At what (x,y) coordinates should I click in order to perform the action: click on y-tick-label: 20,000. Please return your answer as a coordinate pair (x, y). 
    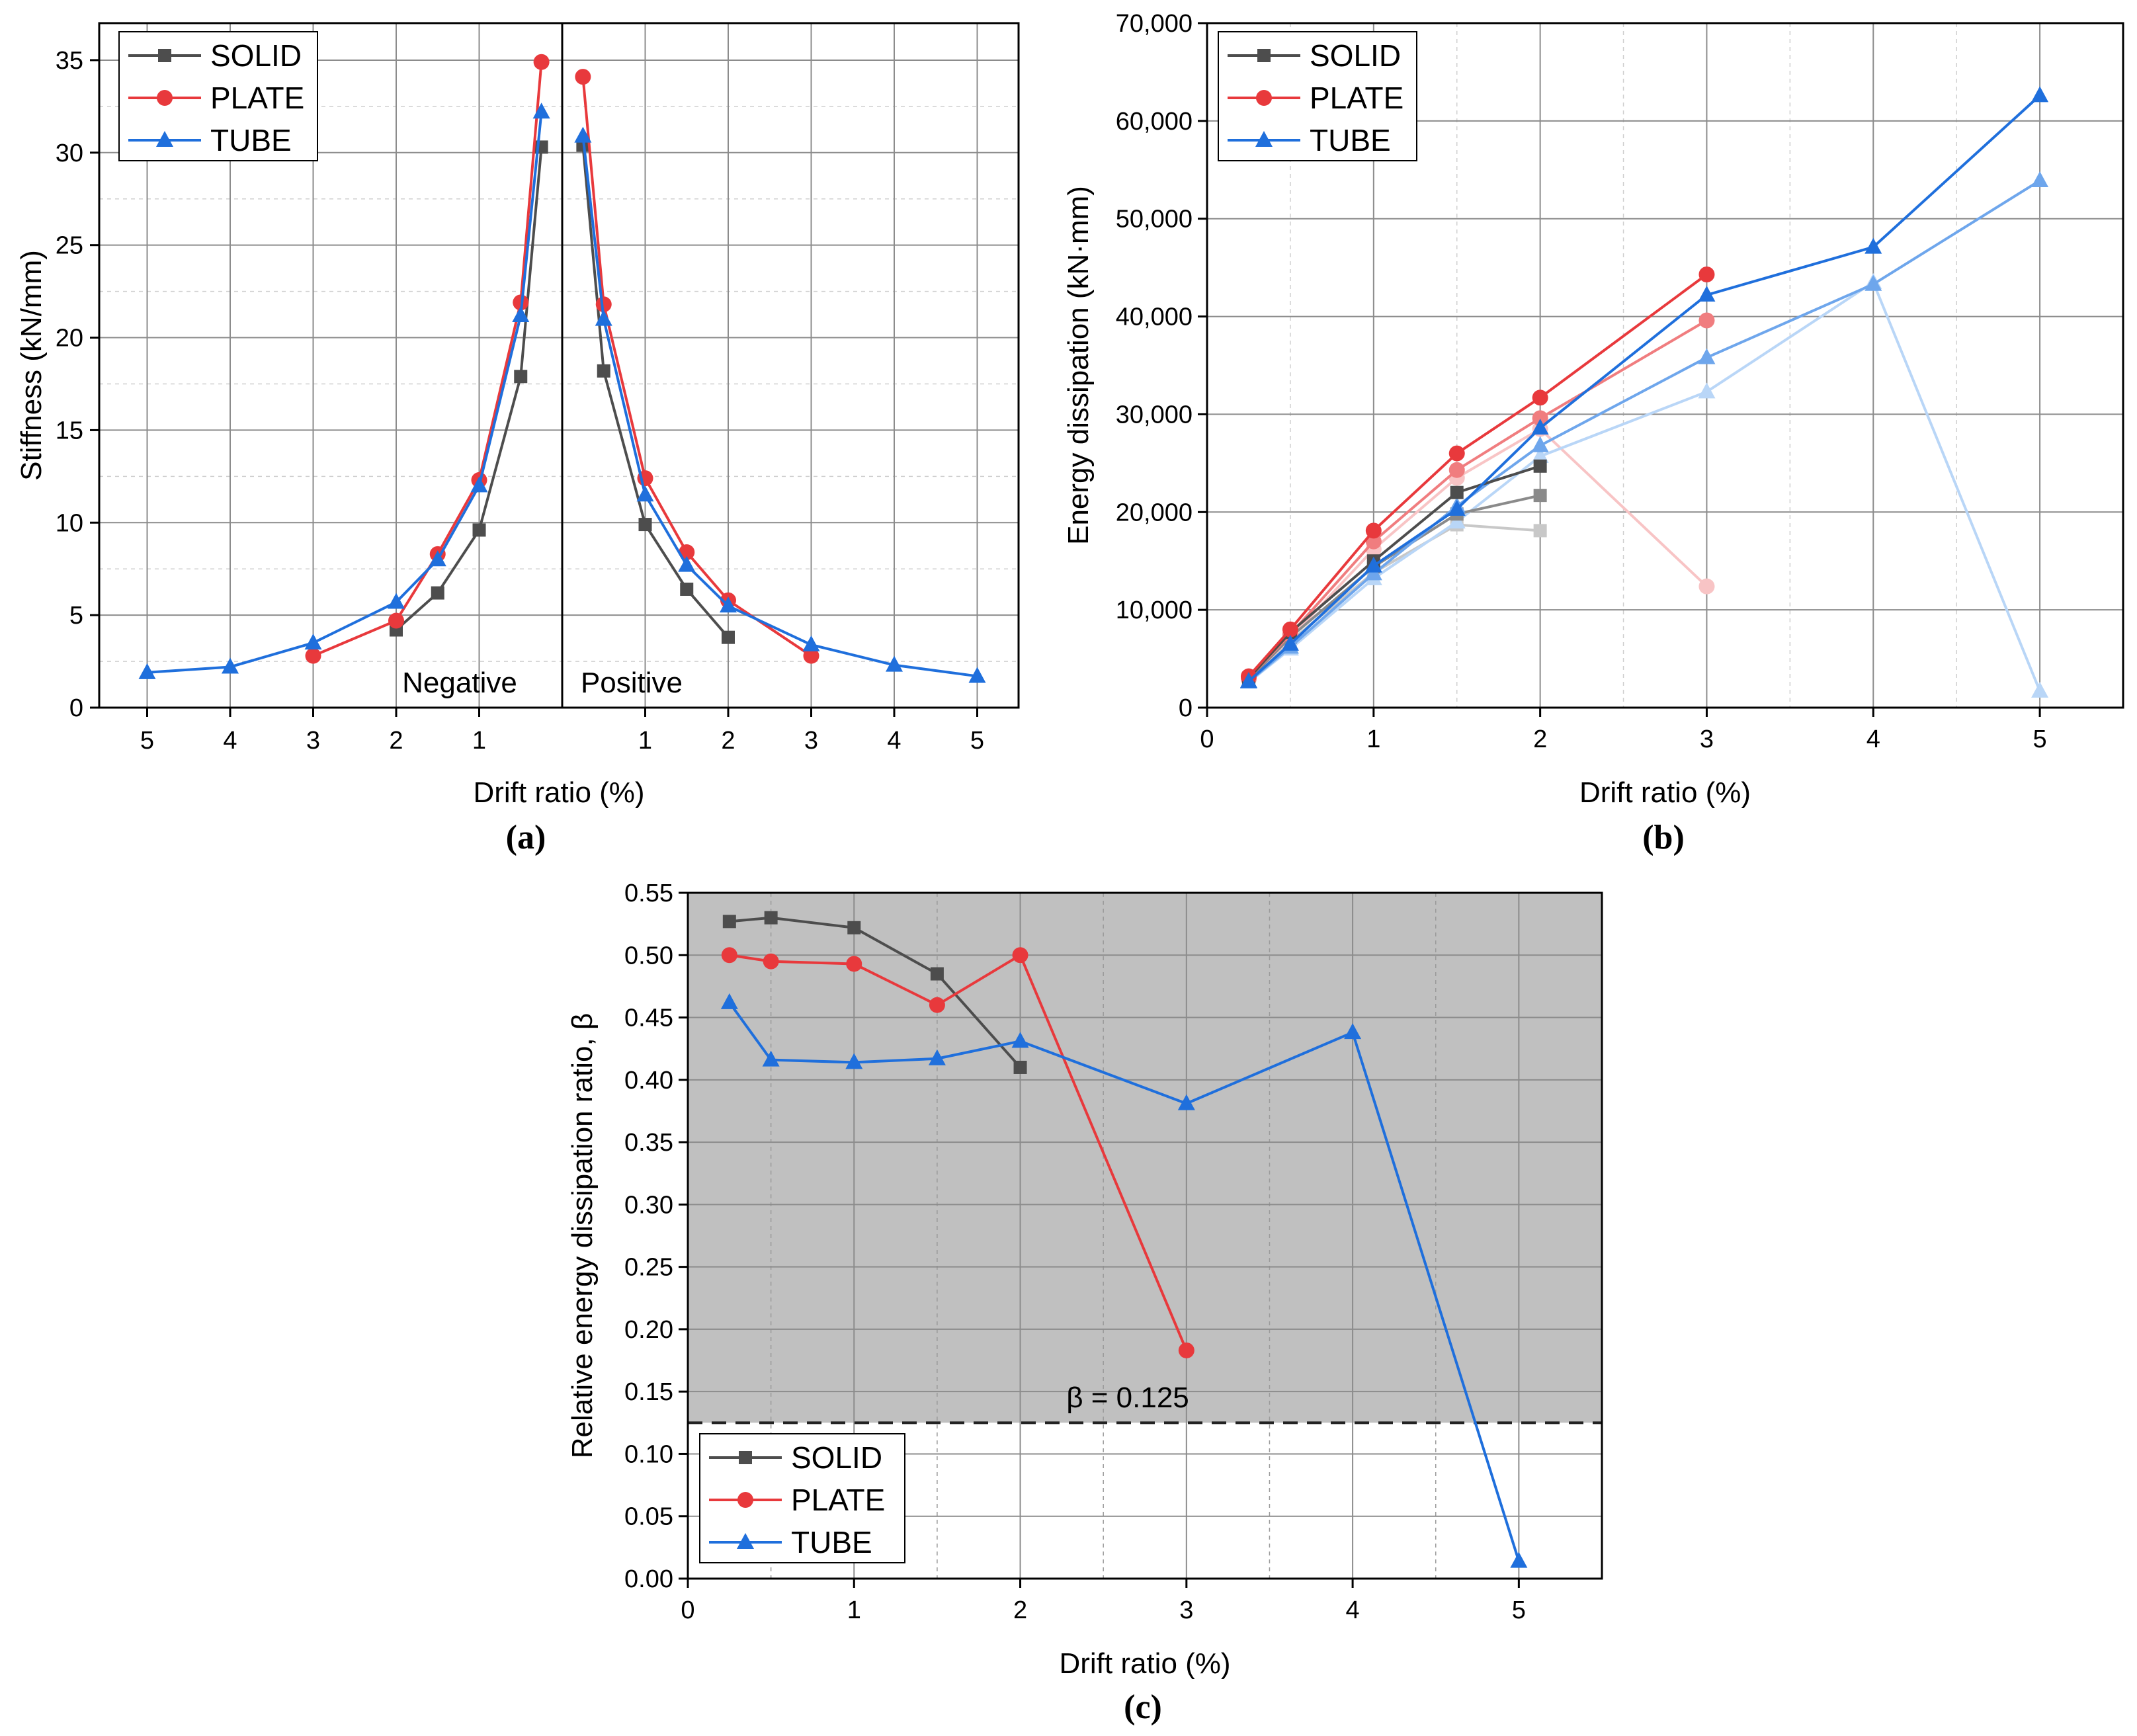
    Looking at the image, I should click on (1154, 513).